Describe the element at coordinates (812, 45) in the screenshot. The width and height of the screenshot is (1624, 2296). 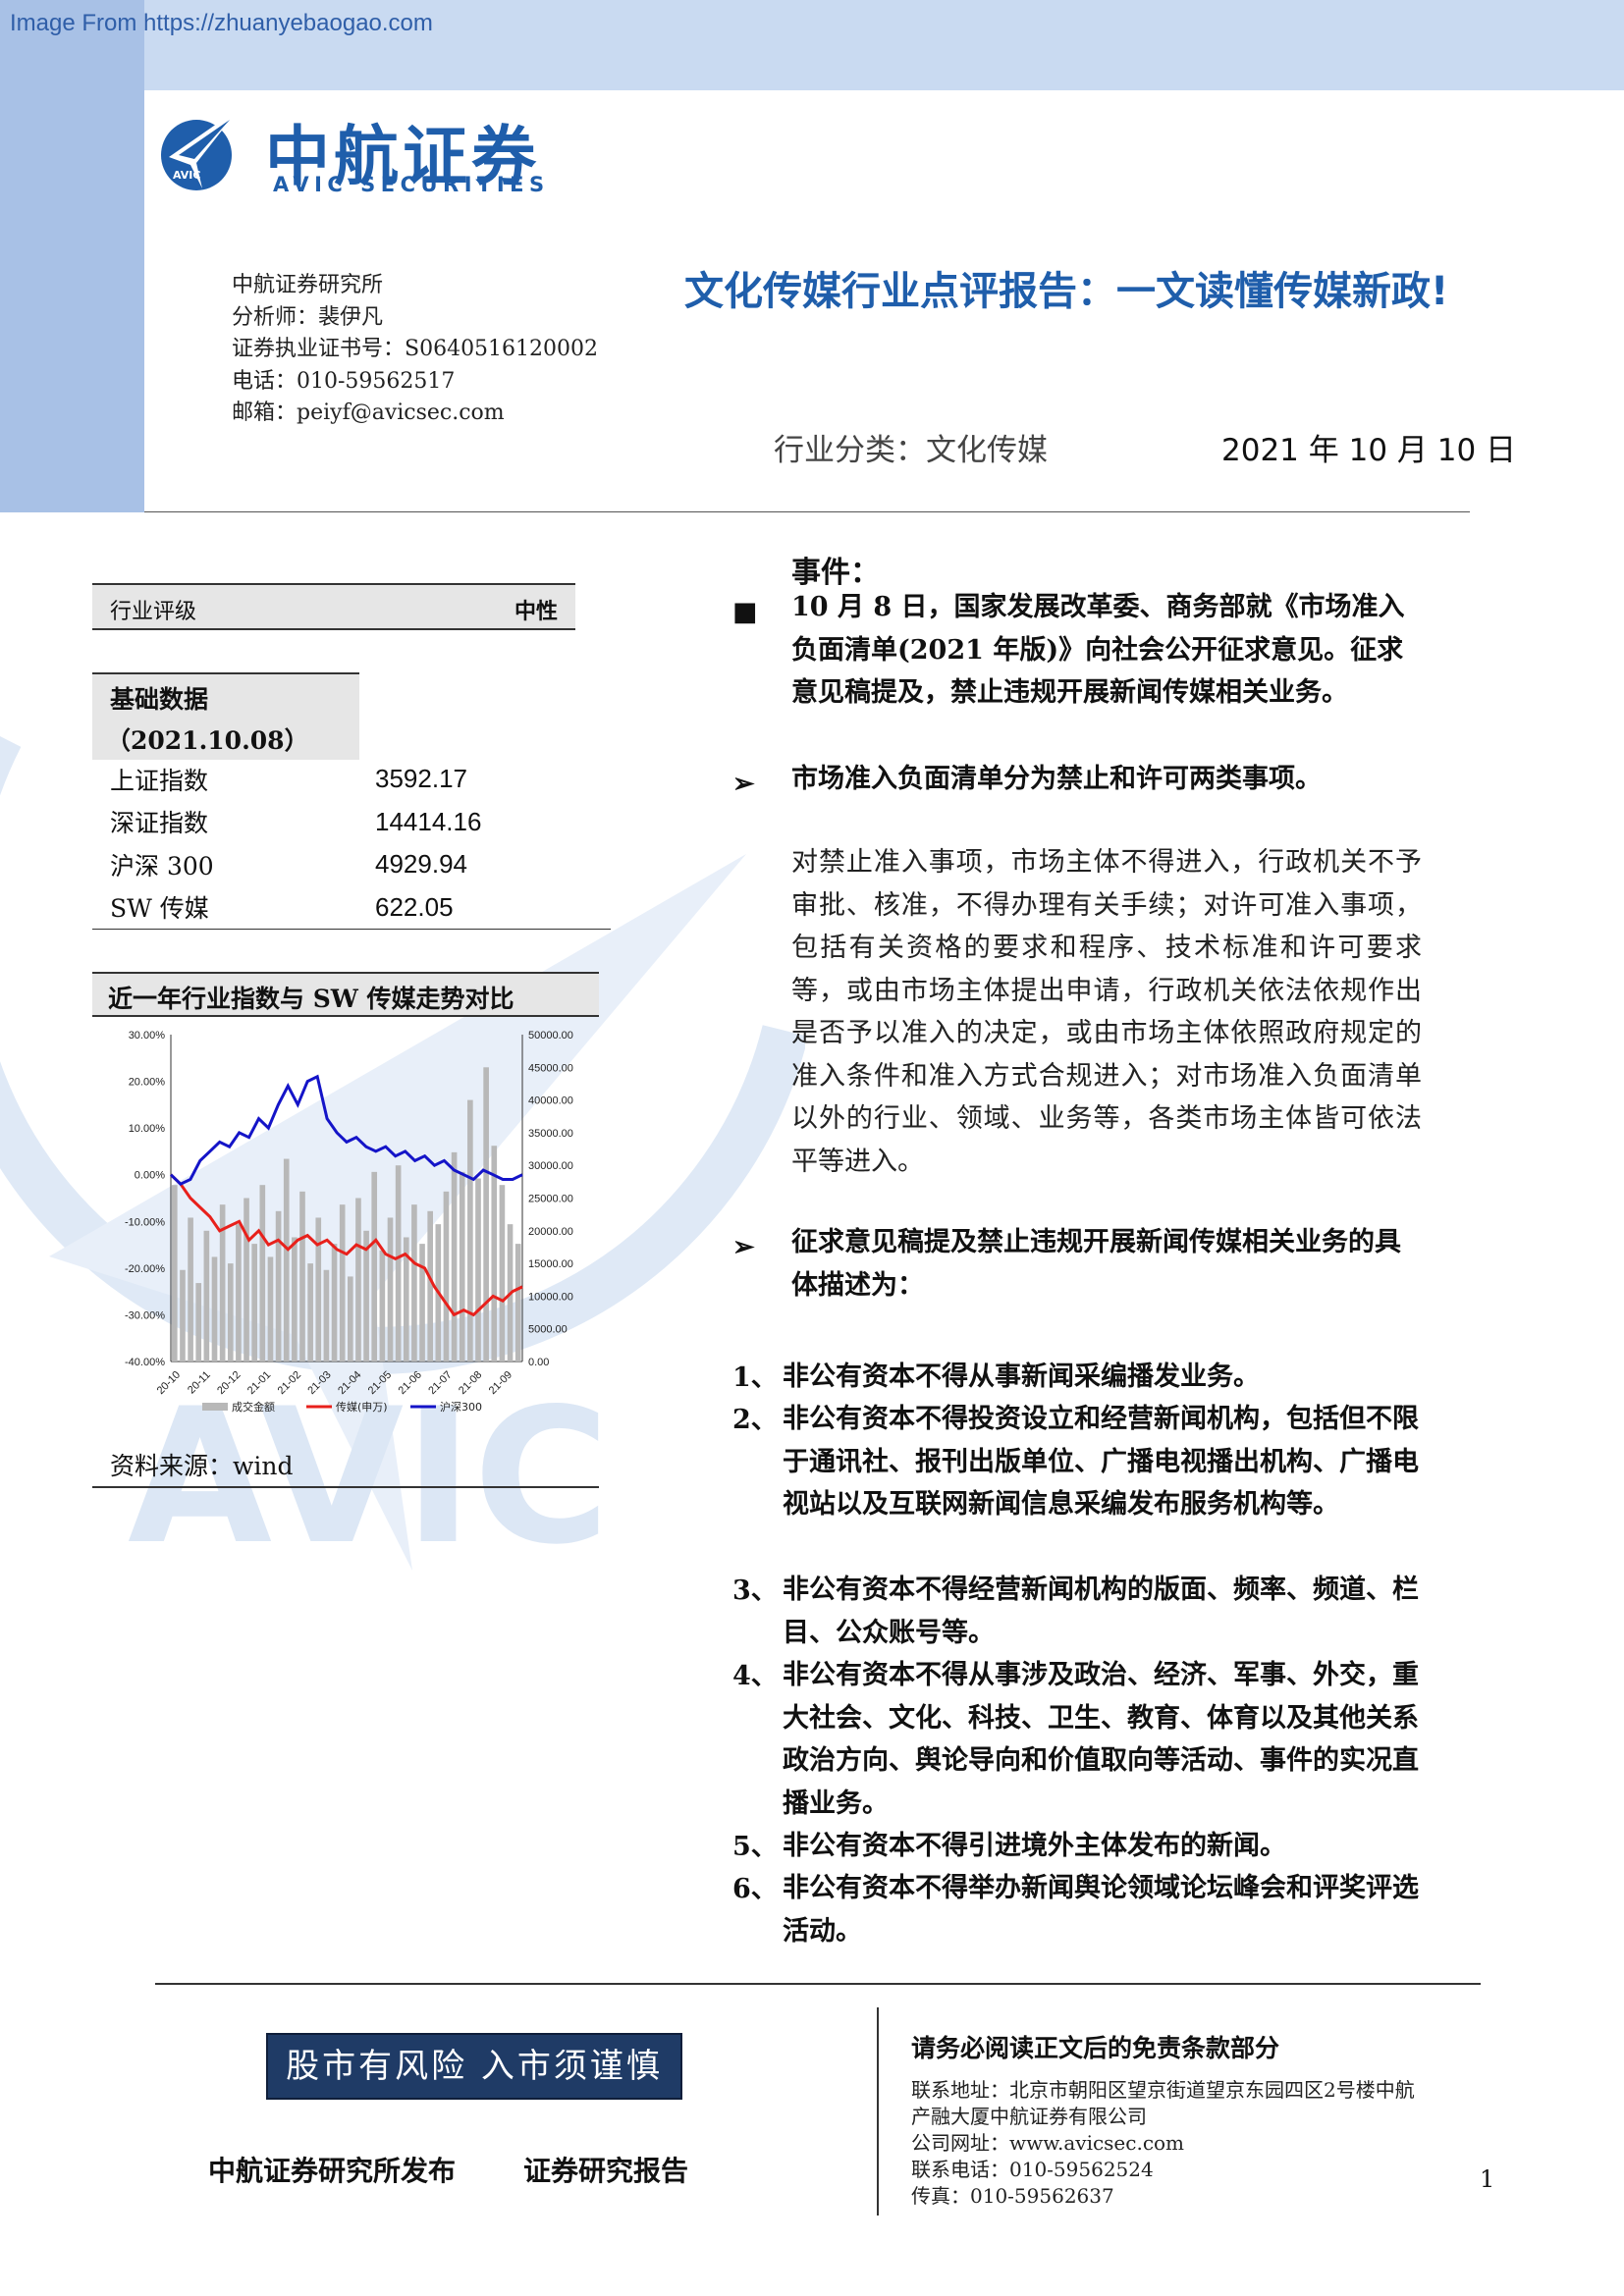
I see `top-header-band` at that location.